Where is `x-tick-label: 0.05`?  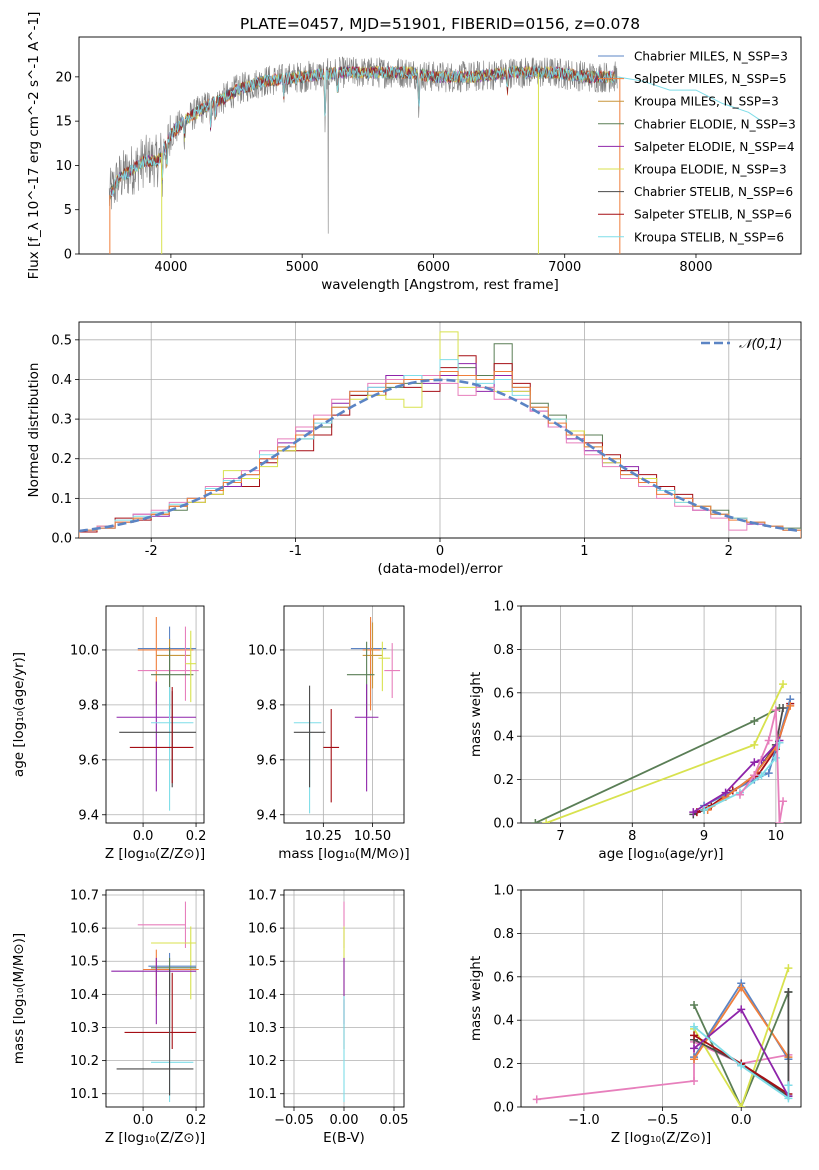
x-tick-label: 0.05 is located at coordinates (394, 1120).